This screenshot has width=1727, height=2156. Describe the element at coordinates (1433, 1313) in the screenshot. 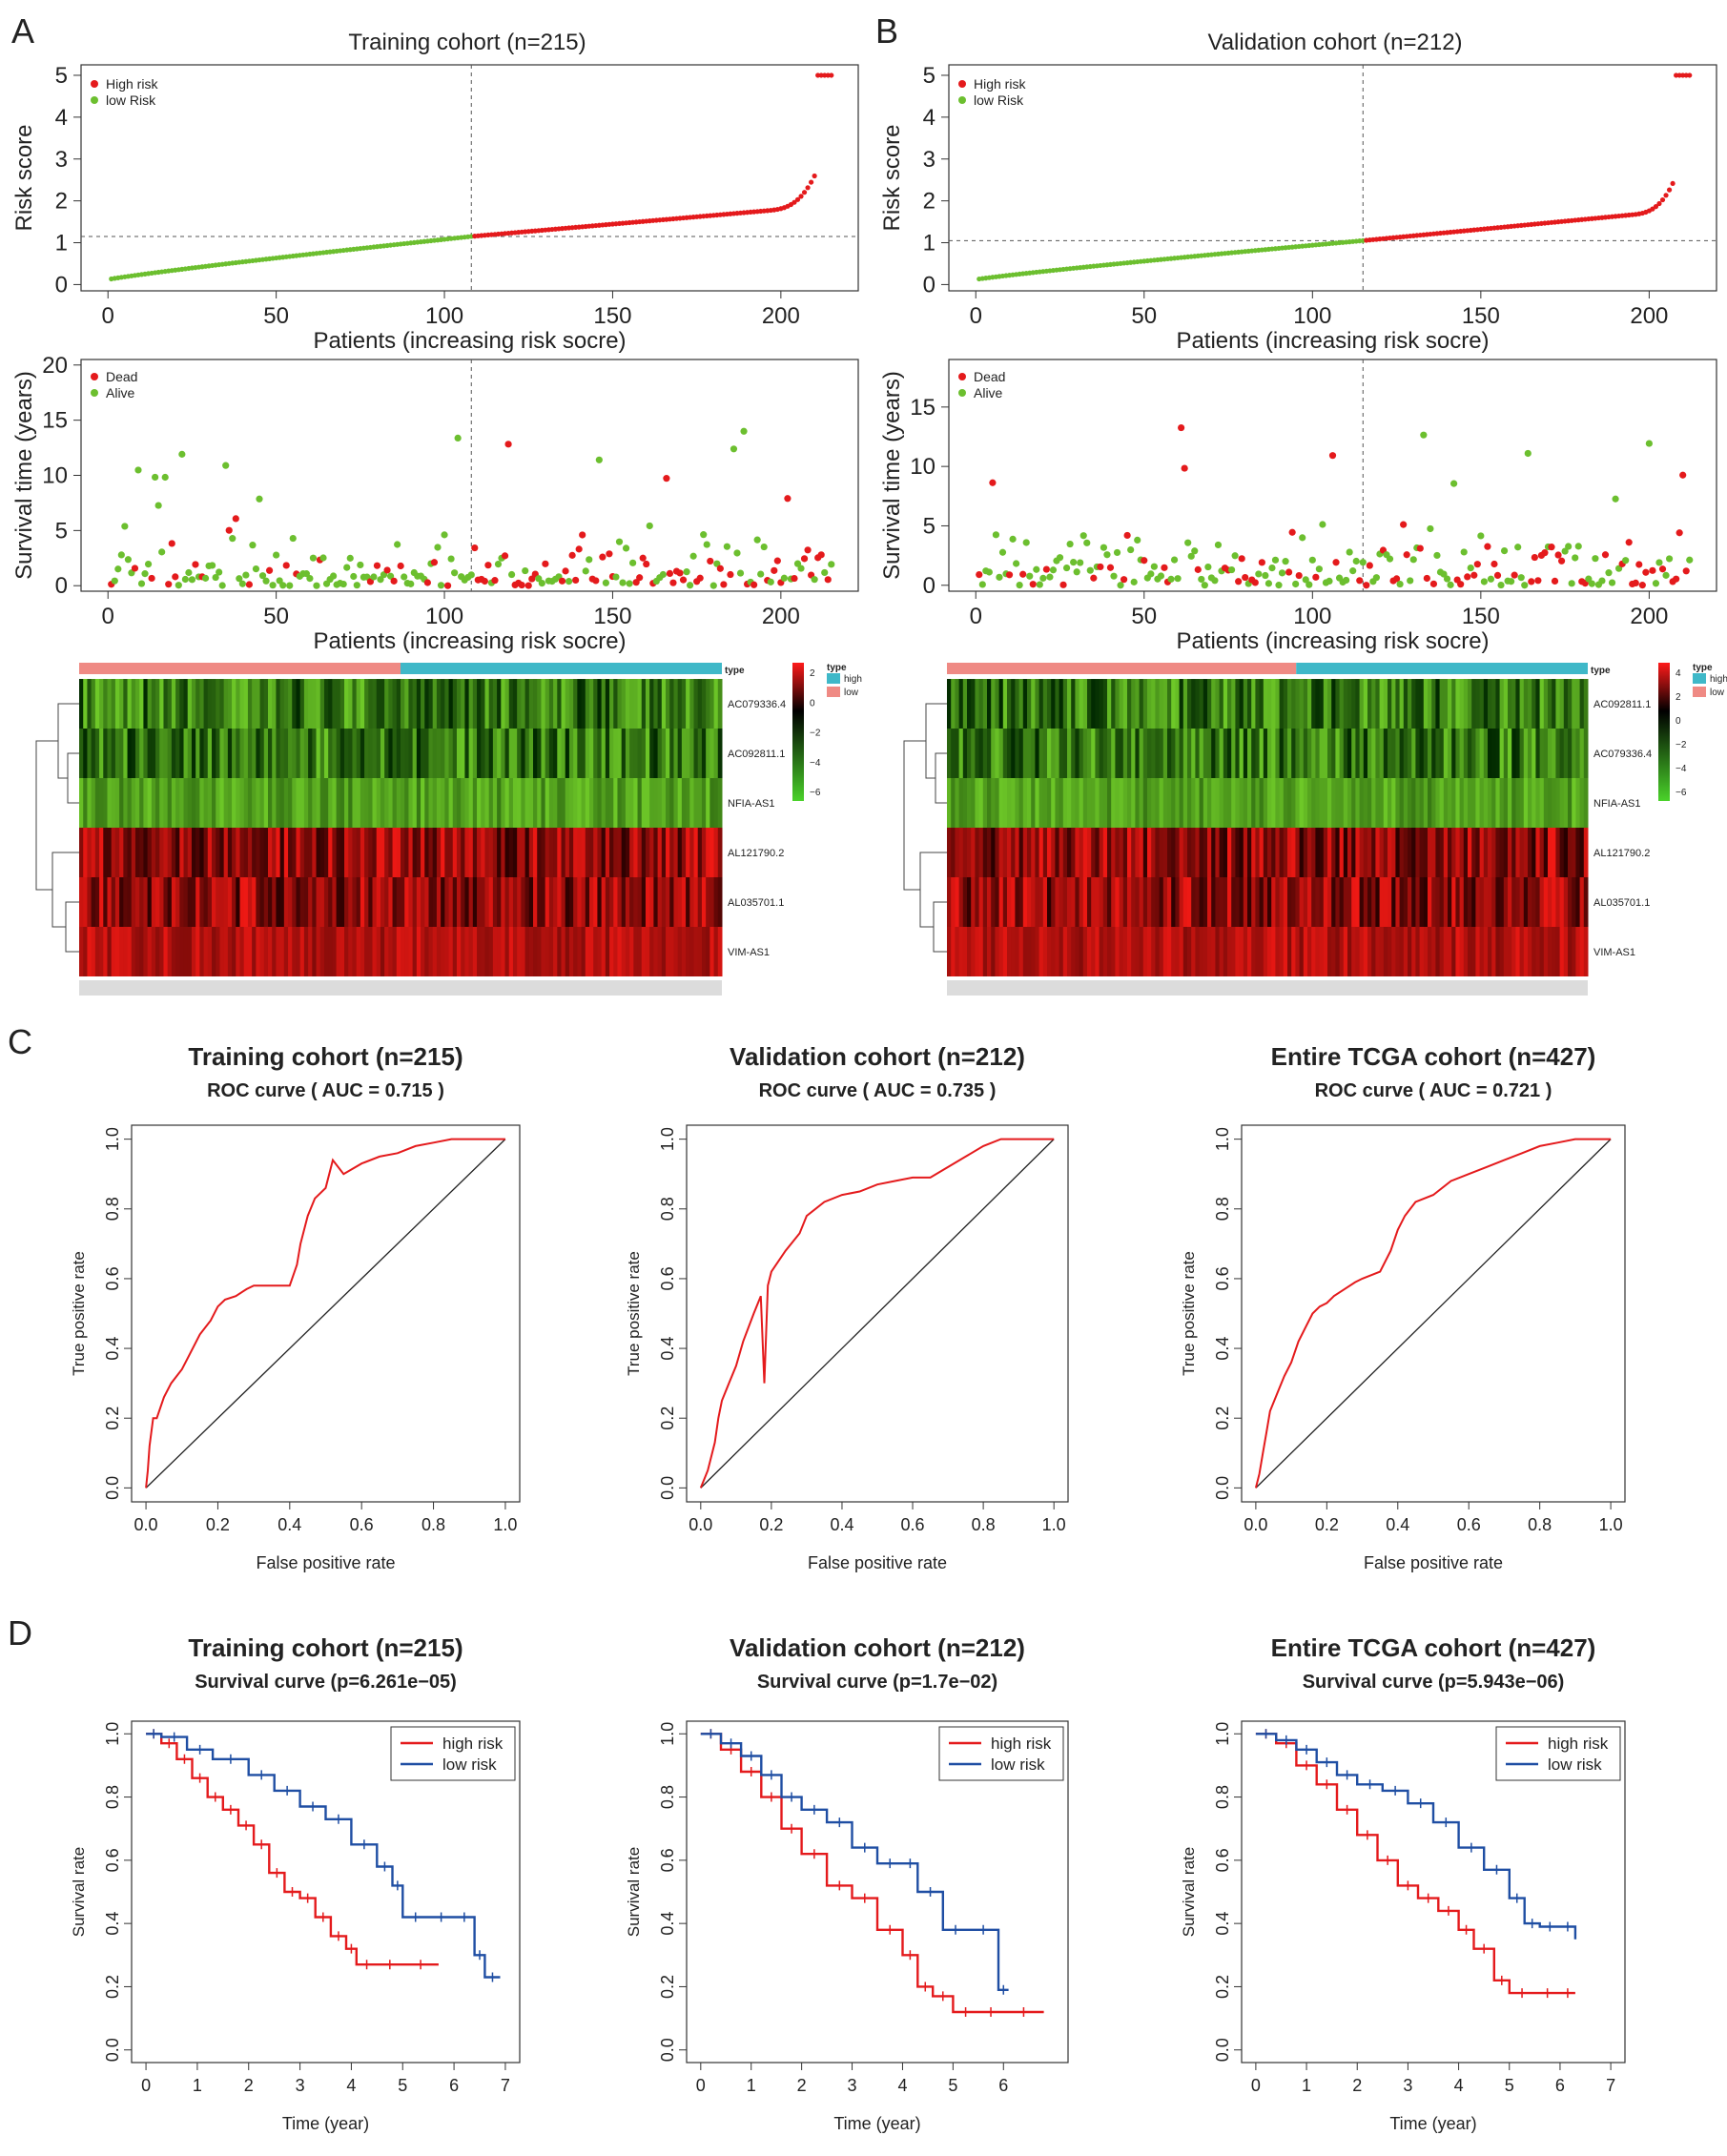

I see `roc-chart-3-roc-line` at that location.